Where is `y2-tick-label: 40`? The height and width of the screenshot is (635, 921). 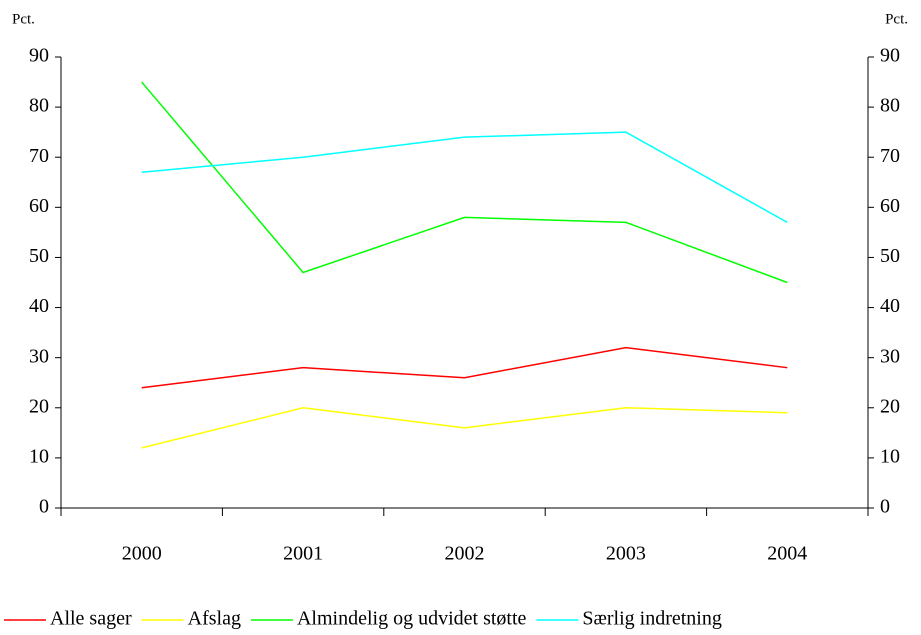 y2-tick-label: 40 is located at coordinates (890, 306).